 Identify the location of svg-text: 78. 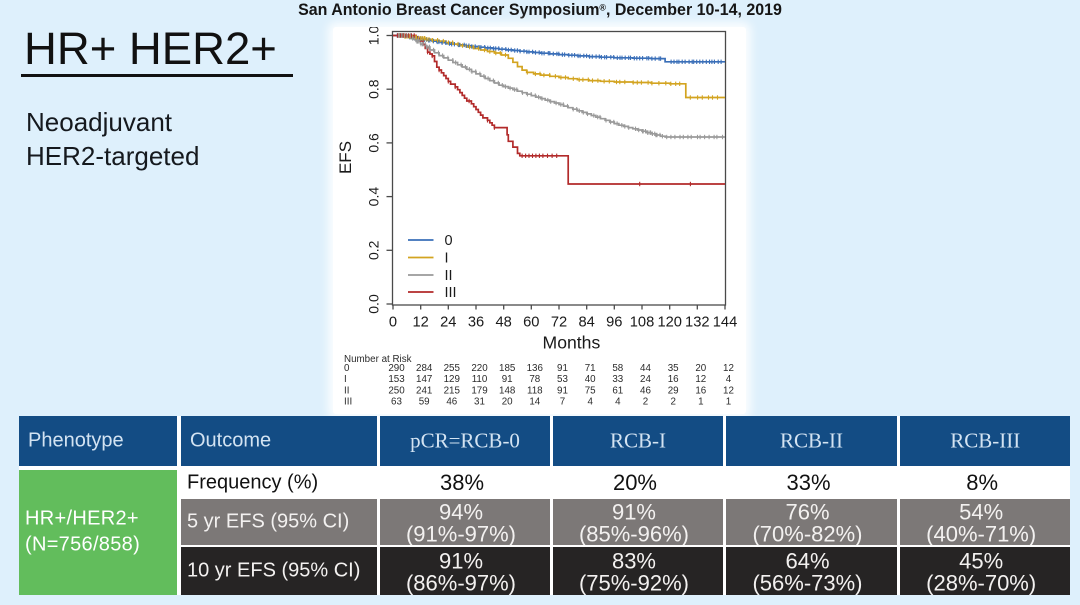
(534, 379).